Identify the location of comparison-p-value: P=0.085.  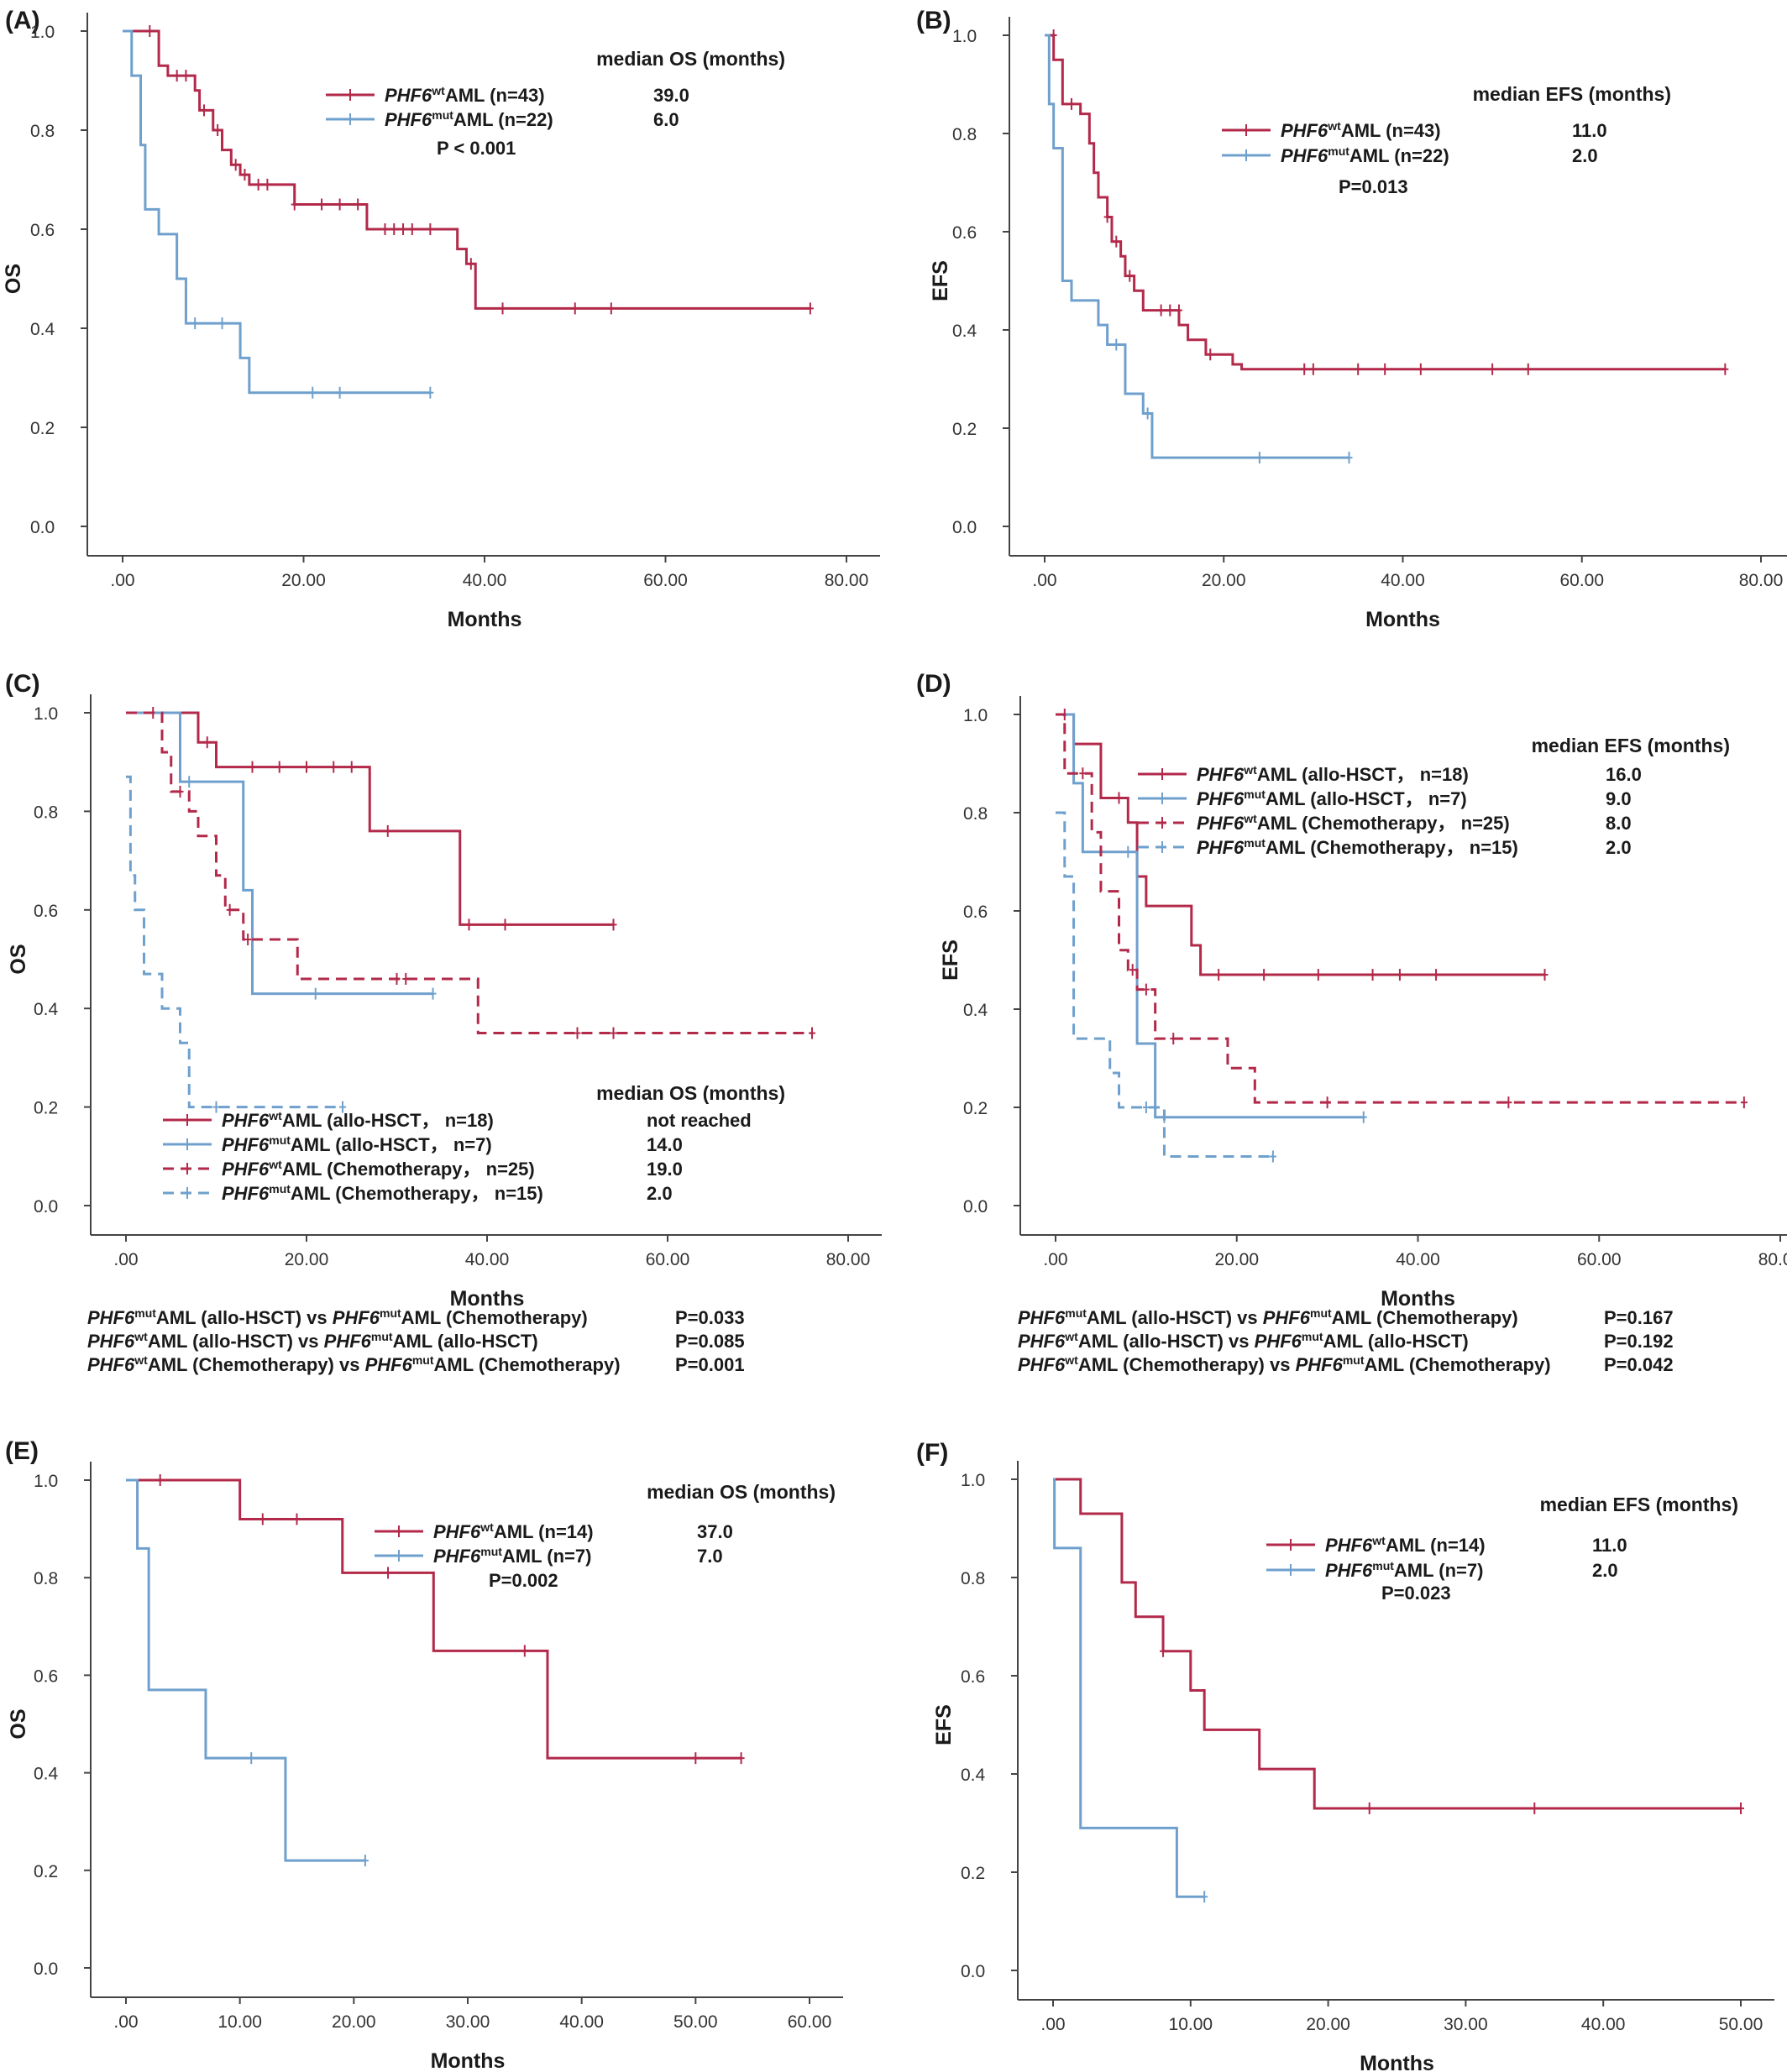
(710, 1341).